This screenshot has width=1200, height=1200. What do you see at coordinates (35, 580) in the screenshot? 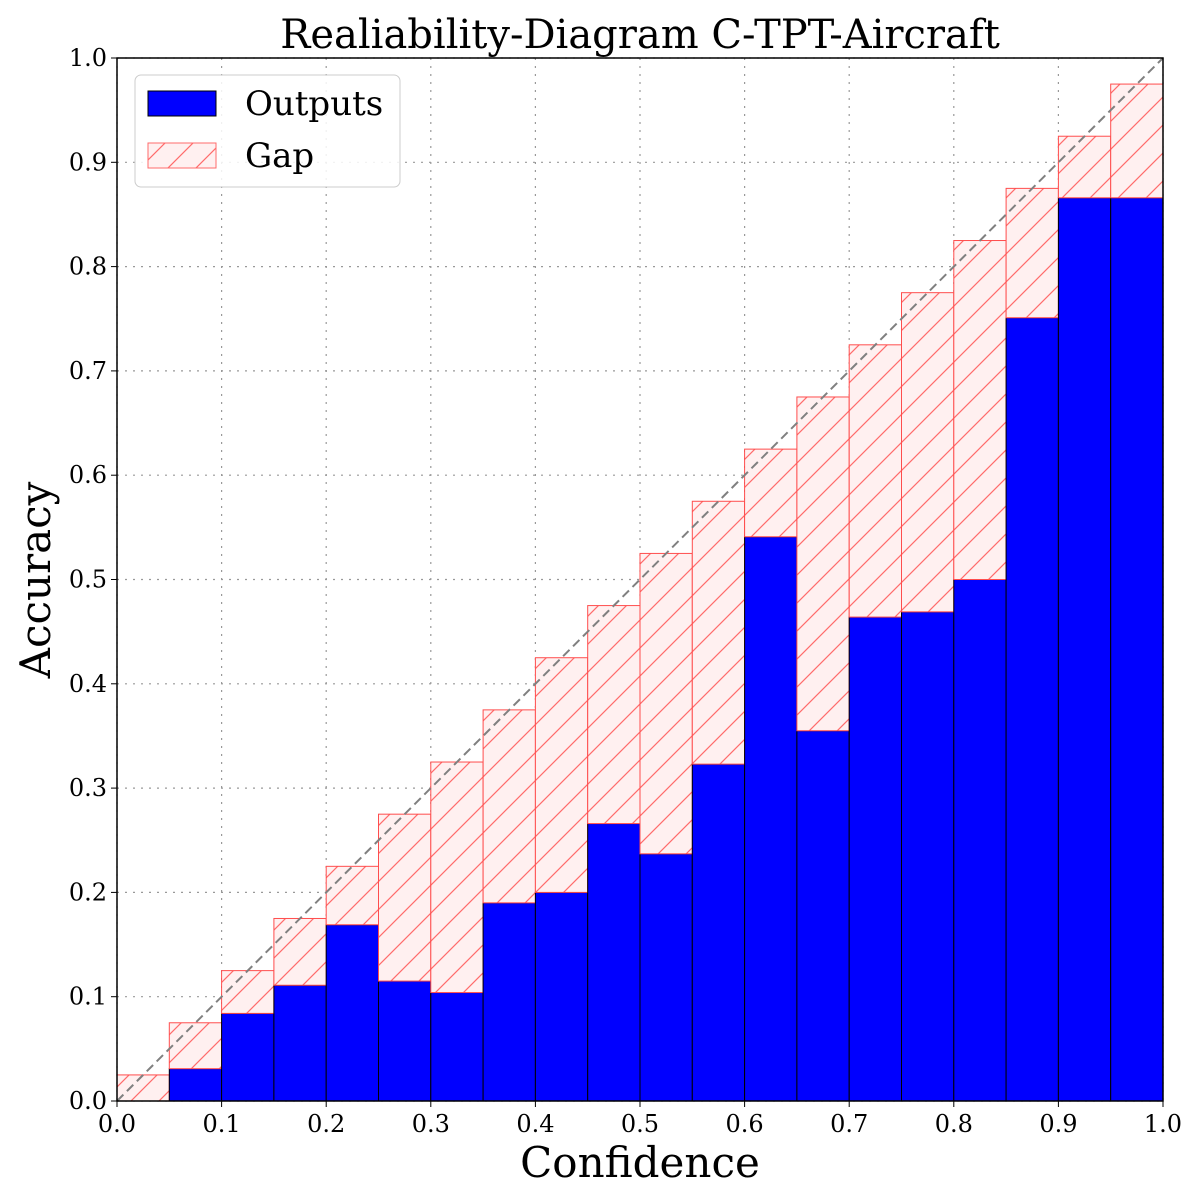
I see `y-axis-label: Accuracy` at bounding box center [35, 580].